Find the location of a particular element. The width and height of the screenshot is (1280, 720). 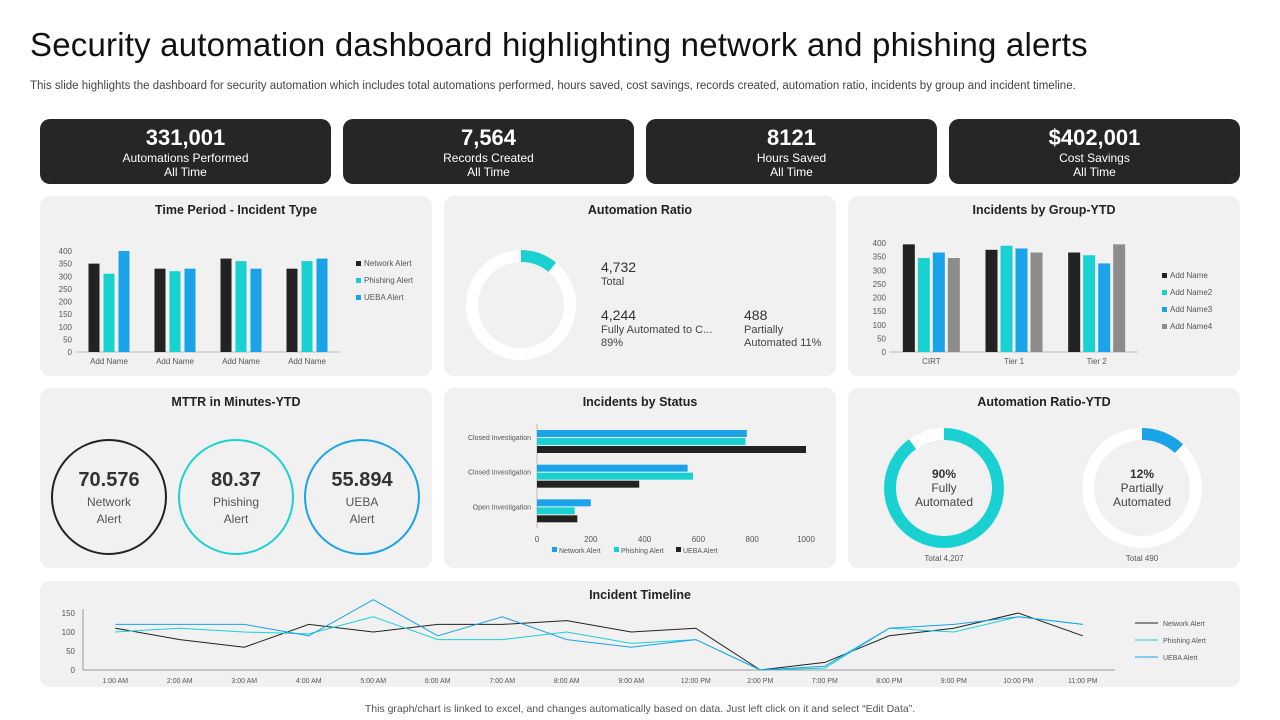

legend-item: Add Name4 is located at coordinates (1187, 326).